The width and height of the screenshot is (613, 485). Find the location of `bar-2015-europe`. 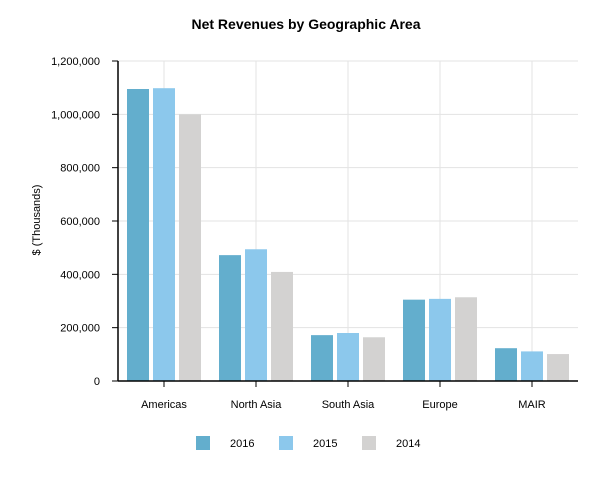

bar-2015-europe is located at coordinates (440, 339).